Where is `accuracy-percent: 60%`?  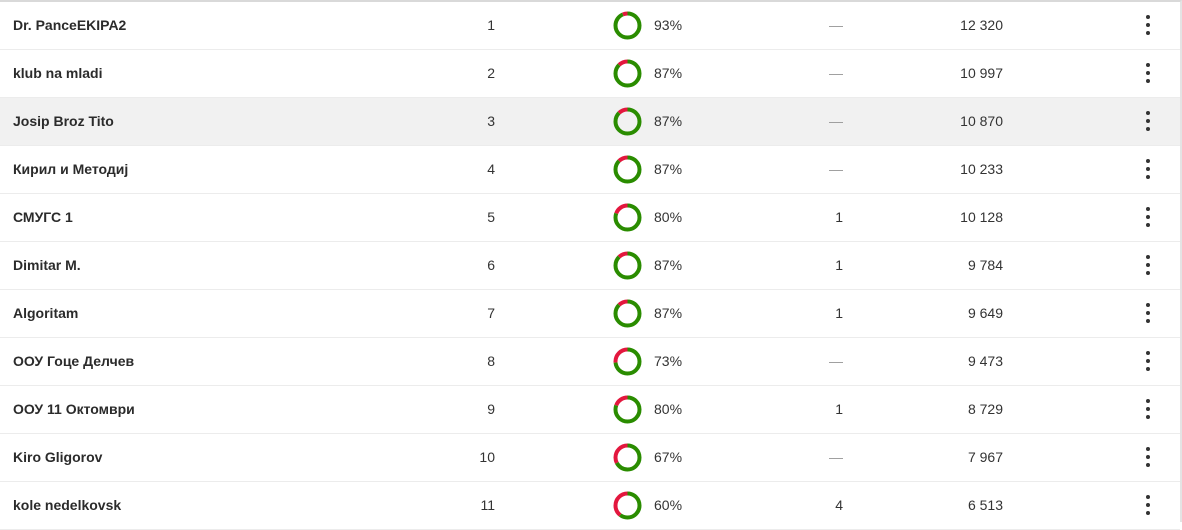
accuracy-percent: 60% is located at coordinates (668, 505).